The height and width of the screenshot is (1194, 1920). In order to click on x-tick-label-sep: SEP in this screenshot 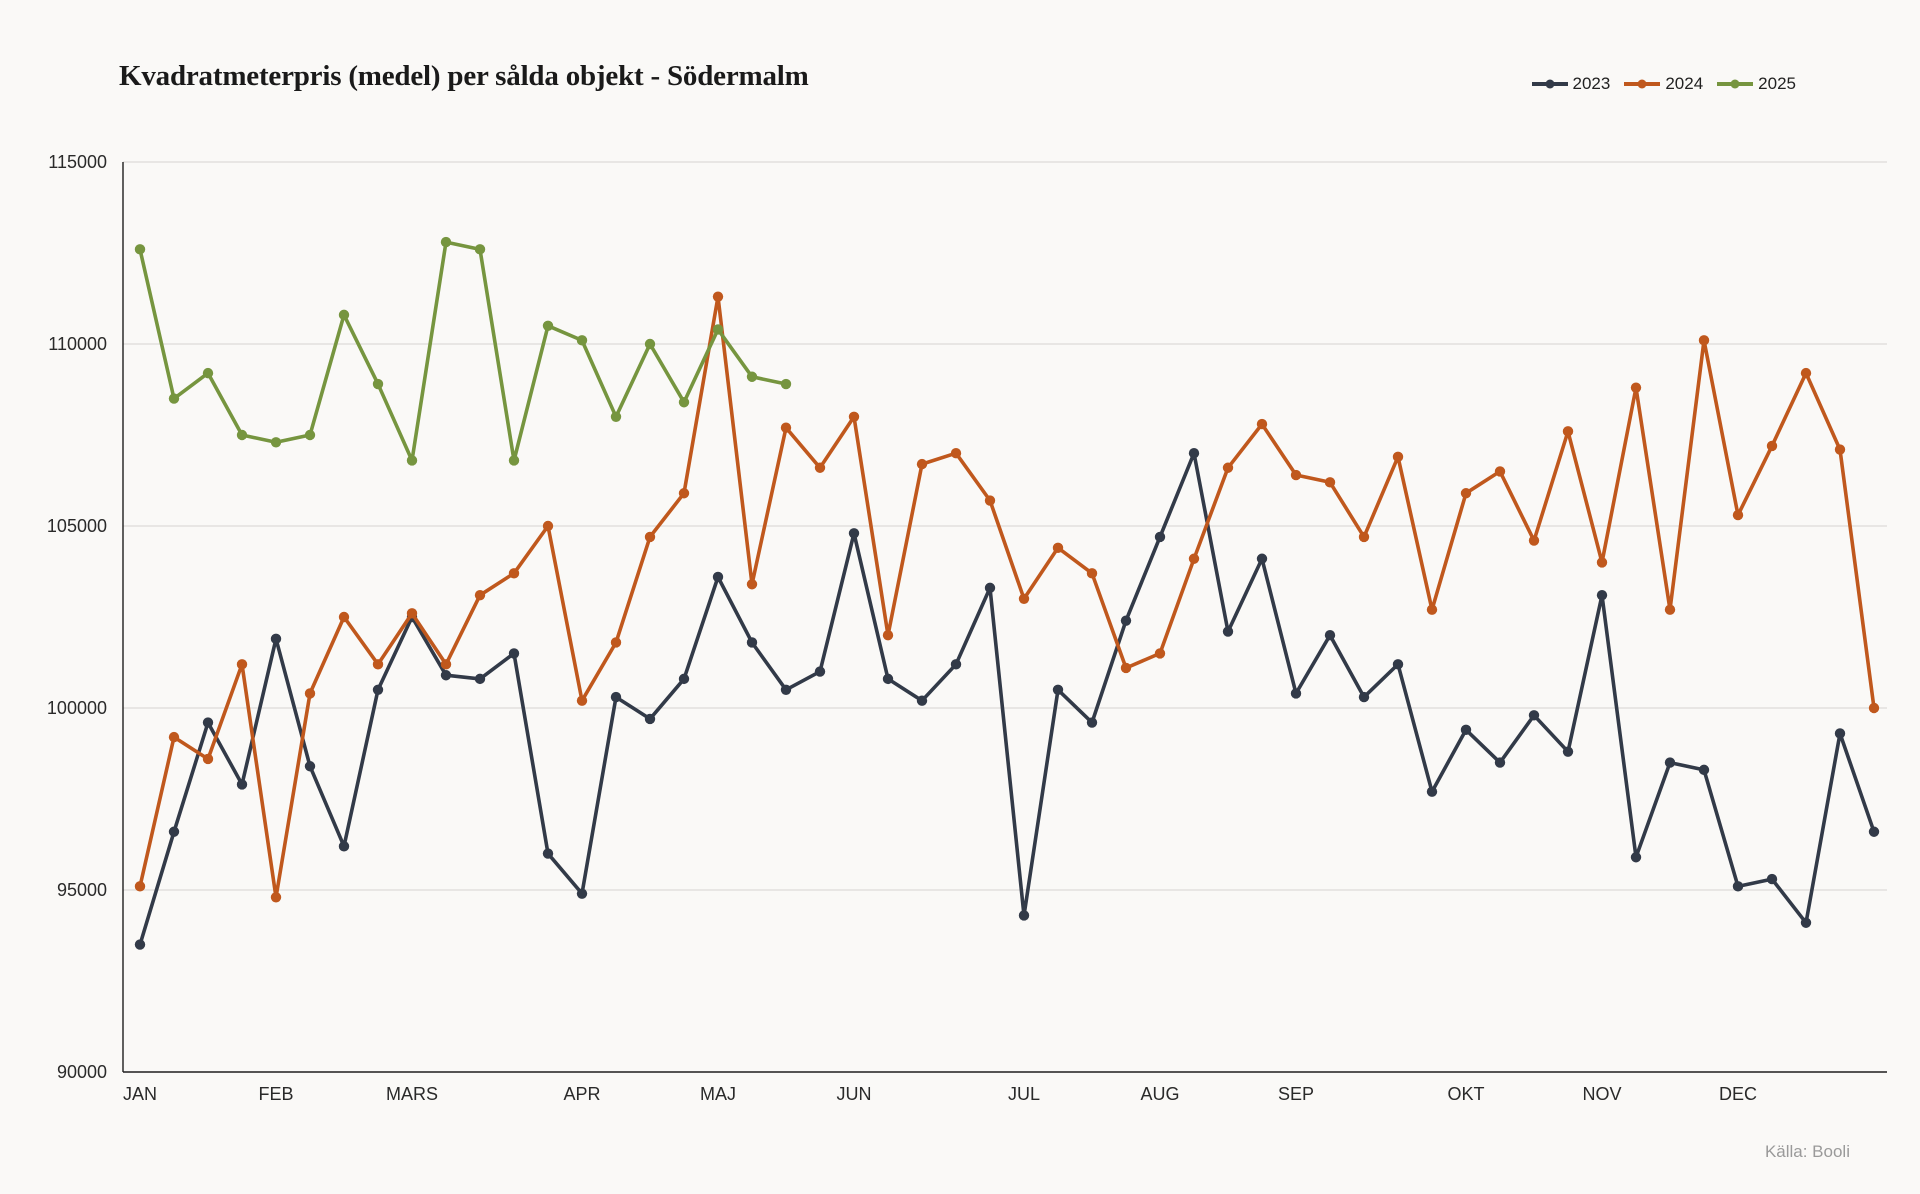, I will do `click(1296, 1094)`.